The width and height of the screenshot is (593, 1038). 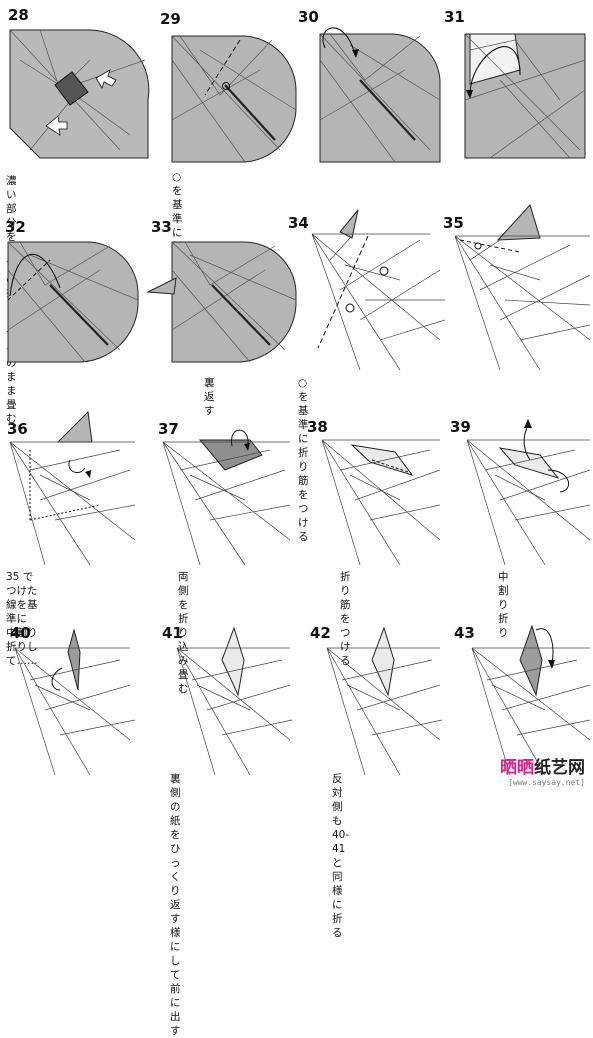 I want to click on step-caption: 両側を折り込み畳む, so click(x=183, y=633).